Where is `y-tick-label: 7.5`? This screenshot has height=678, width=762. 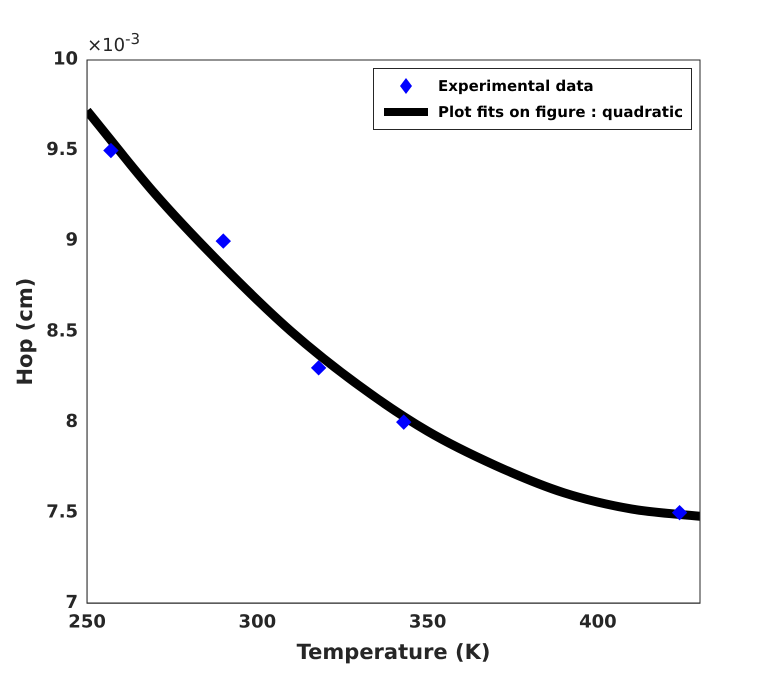 y-tick-label: 7.5 is located at coordinates (62, 511).